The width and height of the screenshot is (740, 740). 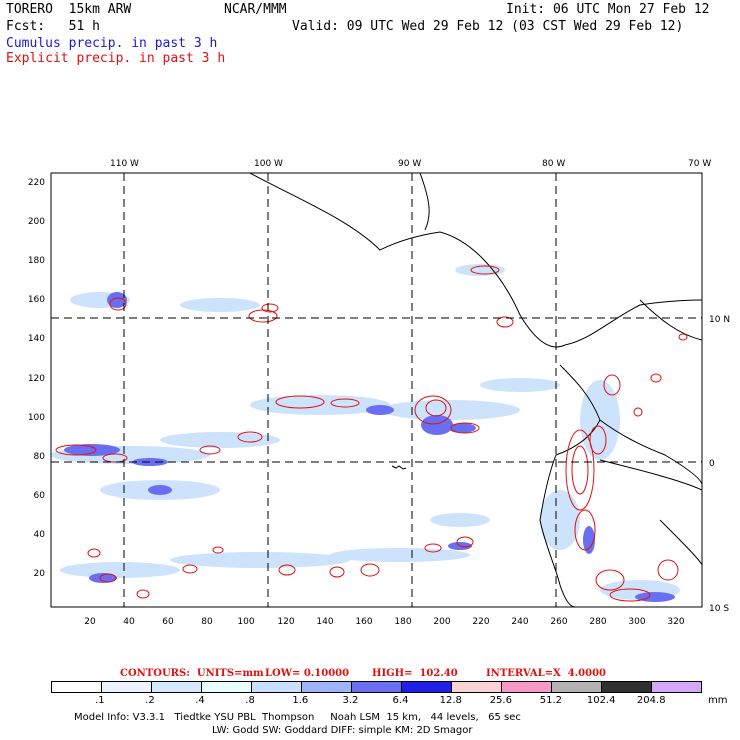 I want to click on init-time: Init: 06 UTC Mon 27 Feb 12, so click(x=608, y=9).